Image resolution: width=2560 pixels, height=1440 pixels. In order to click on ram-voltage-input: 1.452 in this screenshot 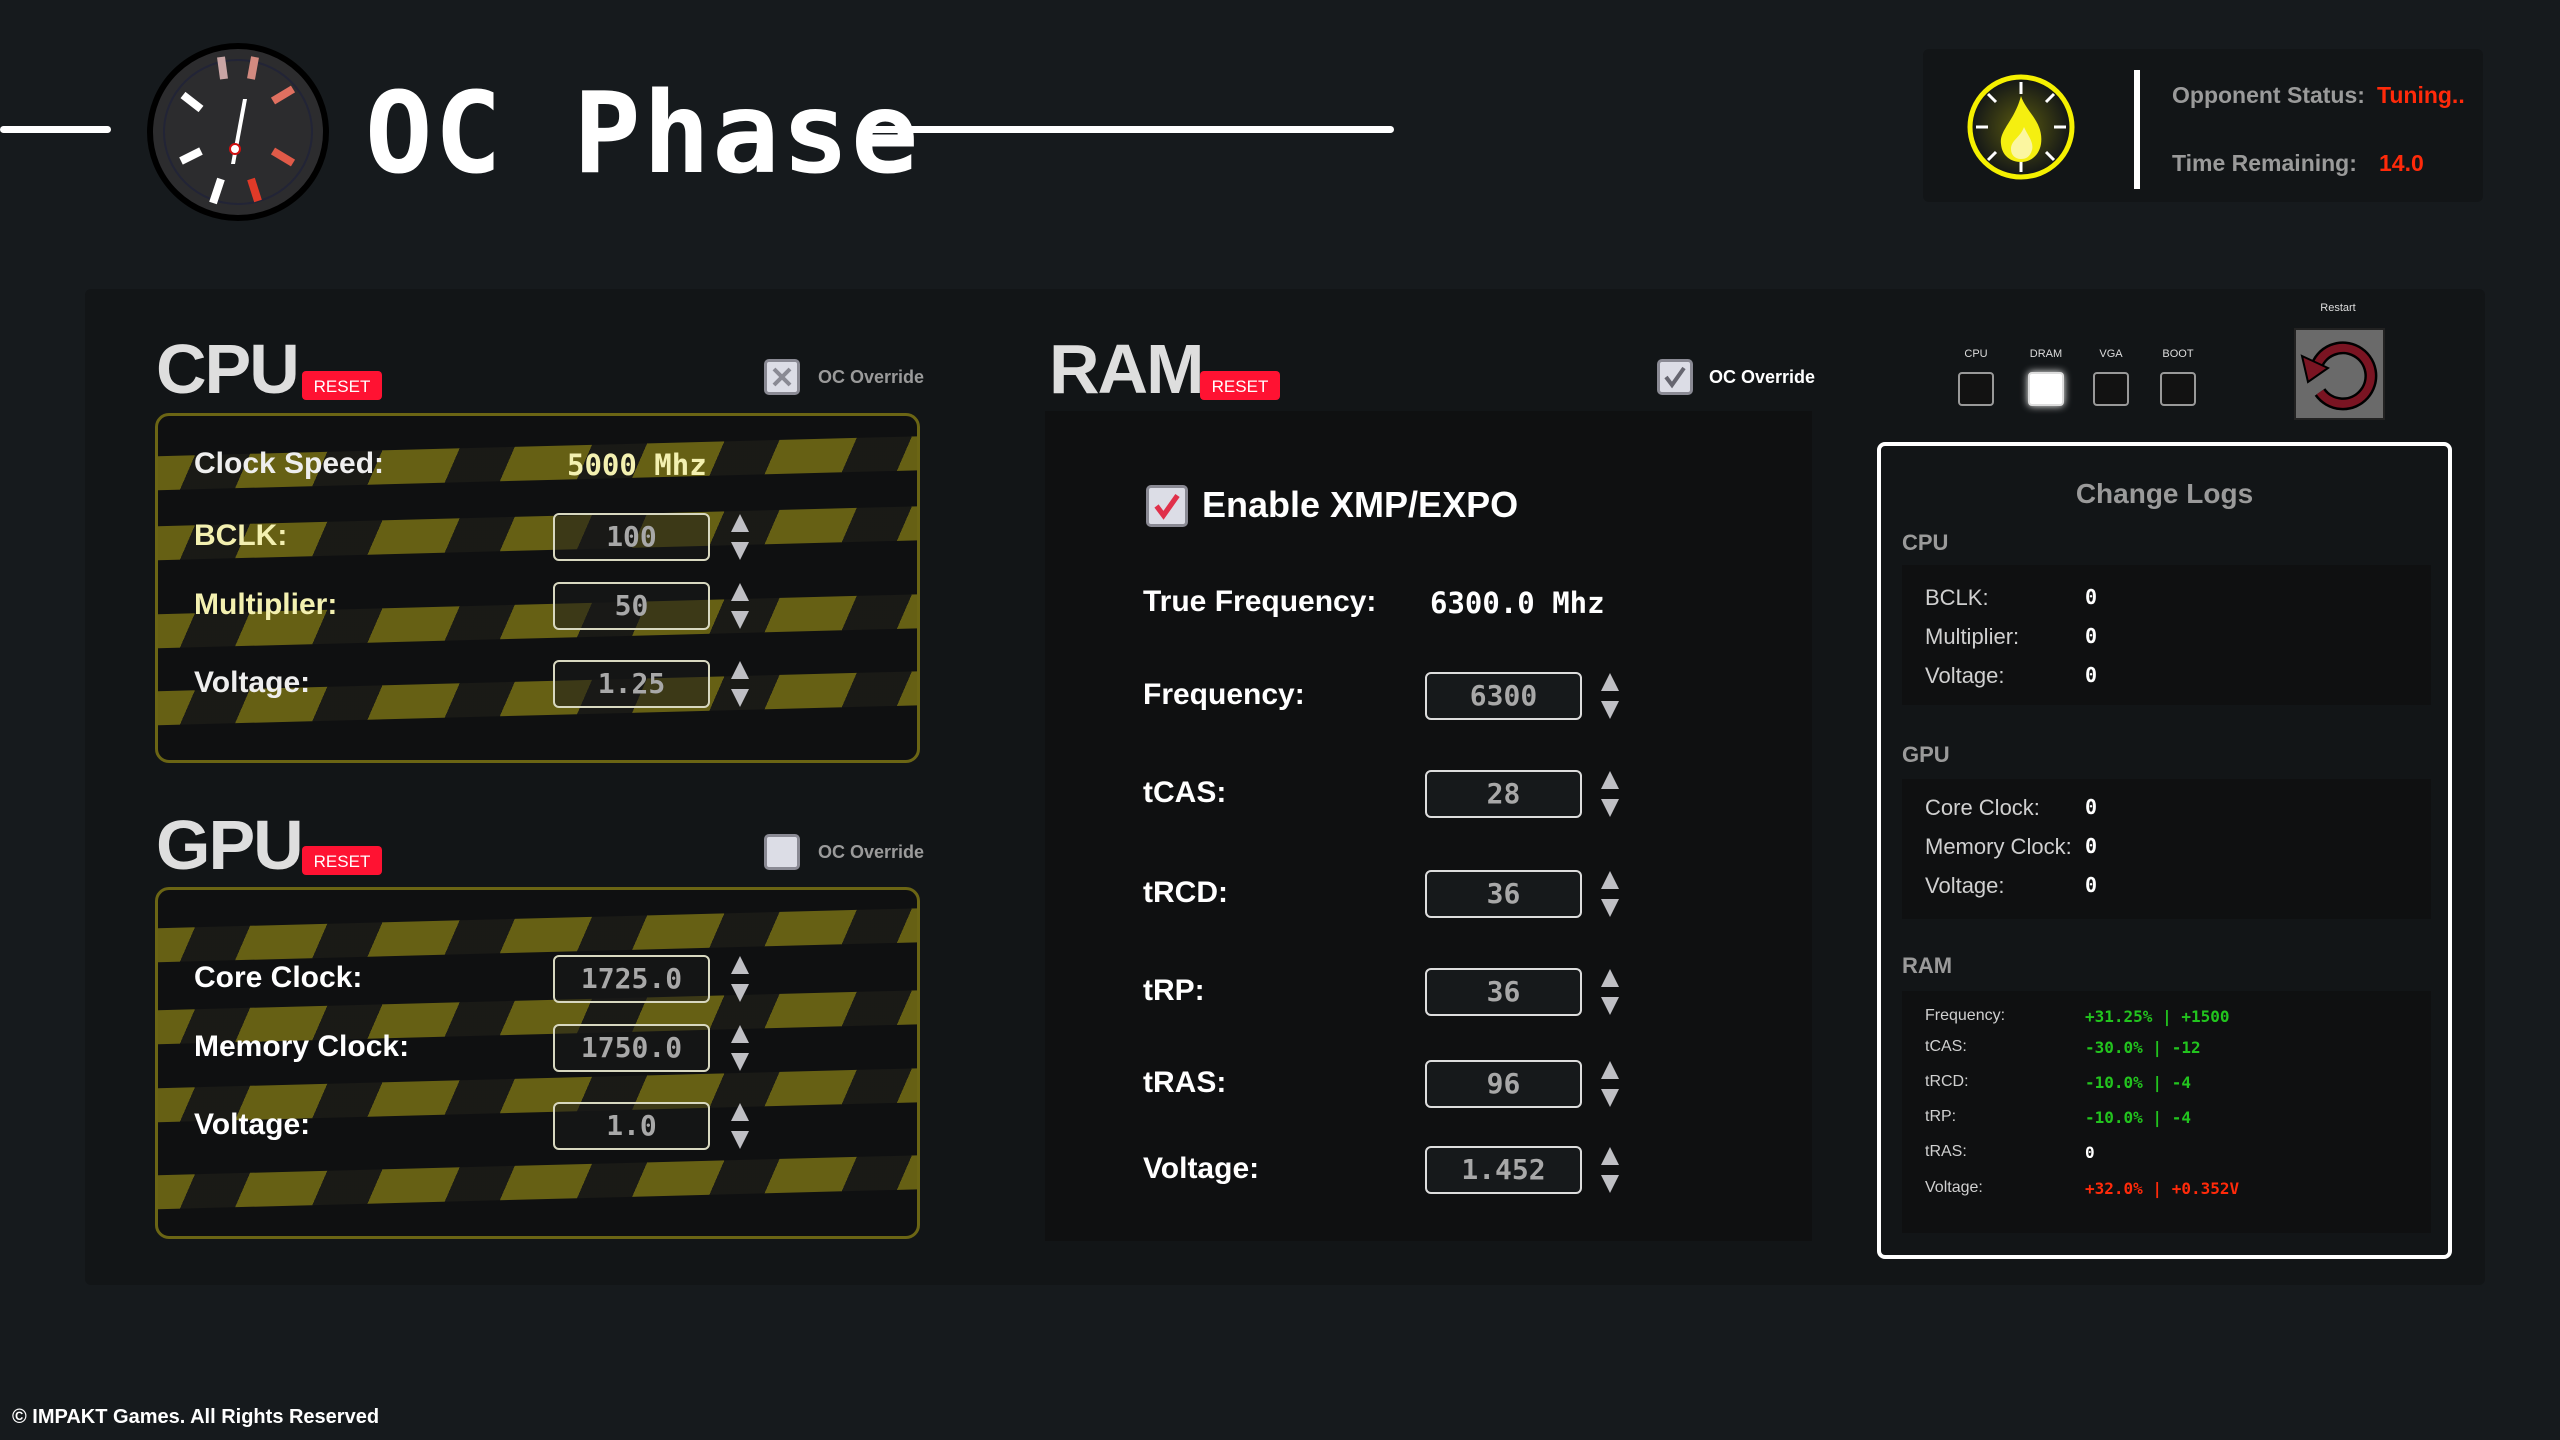, I will do `click(1503, 1170)`.